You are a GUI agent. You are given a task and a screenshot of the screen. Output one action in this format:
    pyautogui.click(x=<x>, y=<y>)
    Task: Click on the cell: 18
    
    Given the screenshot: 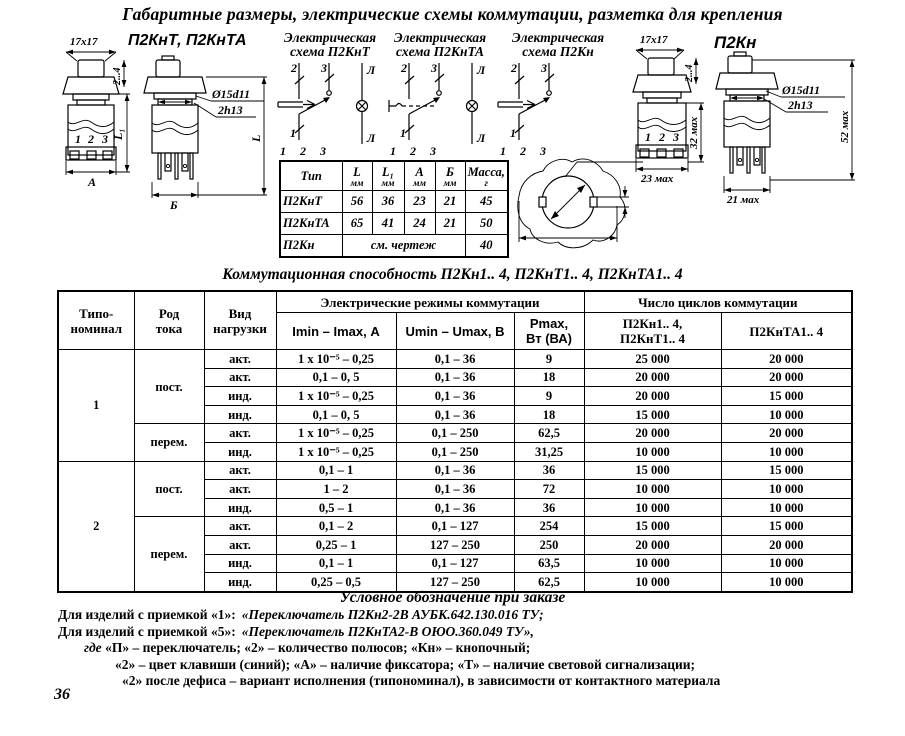 What is the action you would take?
    pyautogui.click(x=549, y=414)
    